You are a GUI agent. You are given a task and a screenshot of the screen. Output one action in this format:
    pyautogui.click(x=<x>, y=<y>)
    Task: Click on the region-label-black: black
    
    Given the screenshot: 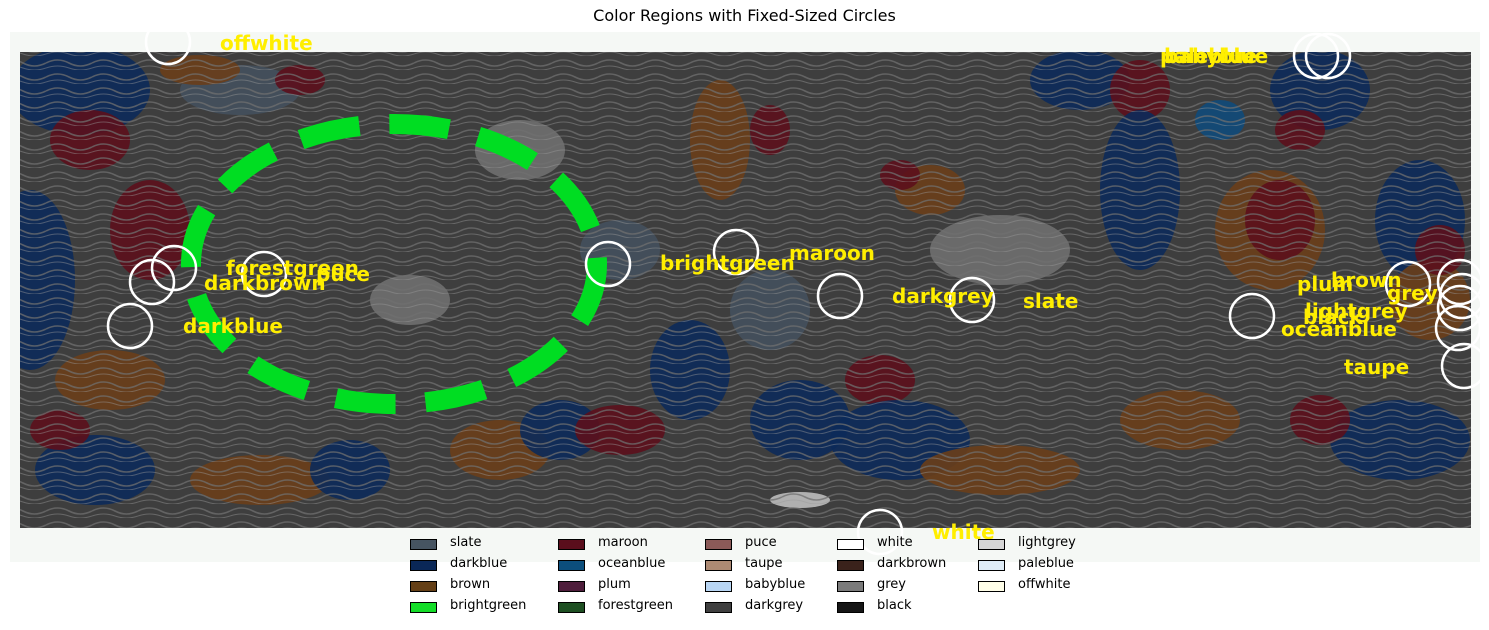 What is the action you would take?
    pyautogui.click(x=1333, y=317)
    